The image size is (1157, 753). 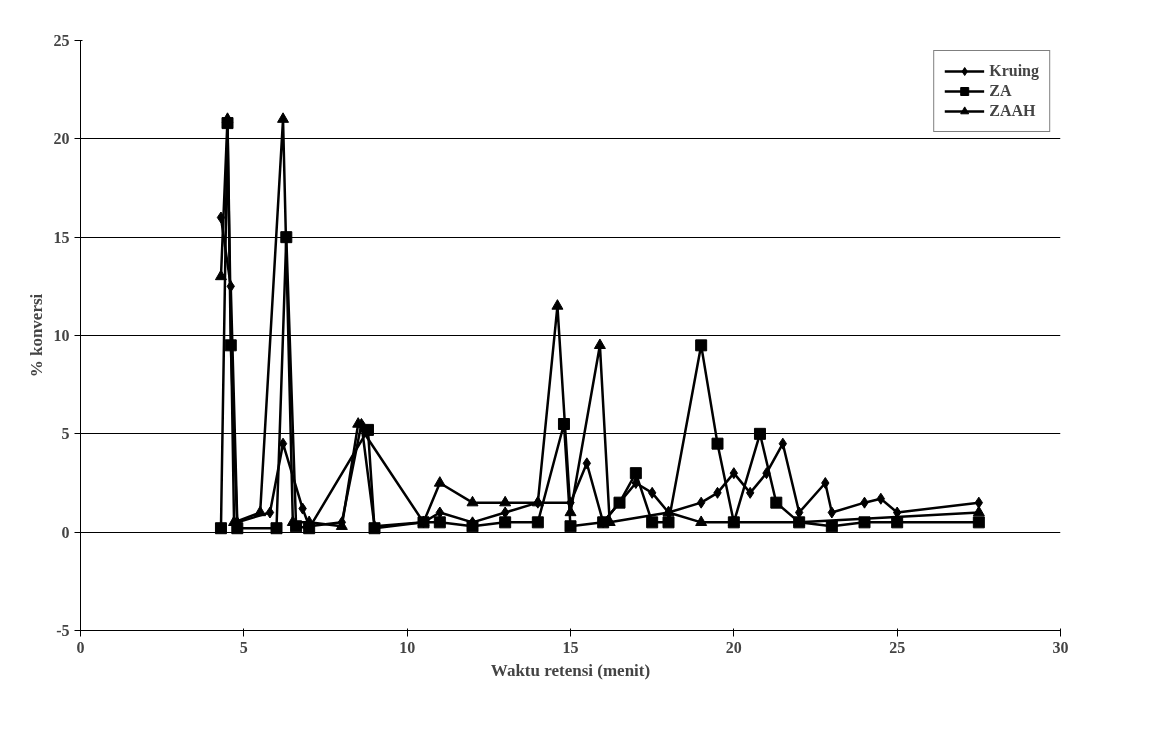 I want to click on x-tick-label: 0, so click(x=80, y=647).